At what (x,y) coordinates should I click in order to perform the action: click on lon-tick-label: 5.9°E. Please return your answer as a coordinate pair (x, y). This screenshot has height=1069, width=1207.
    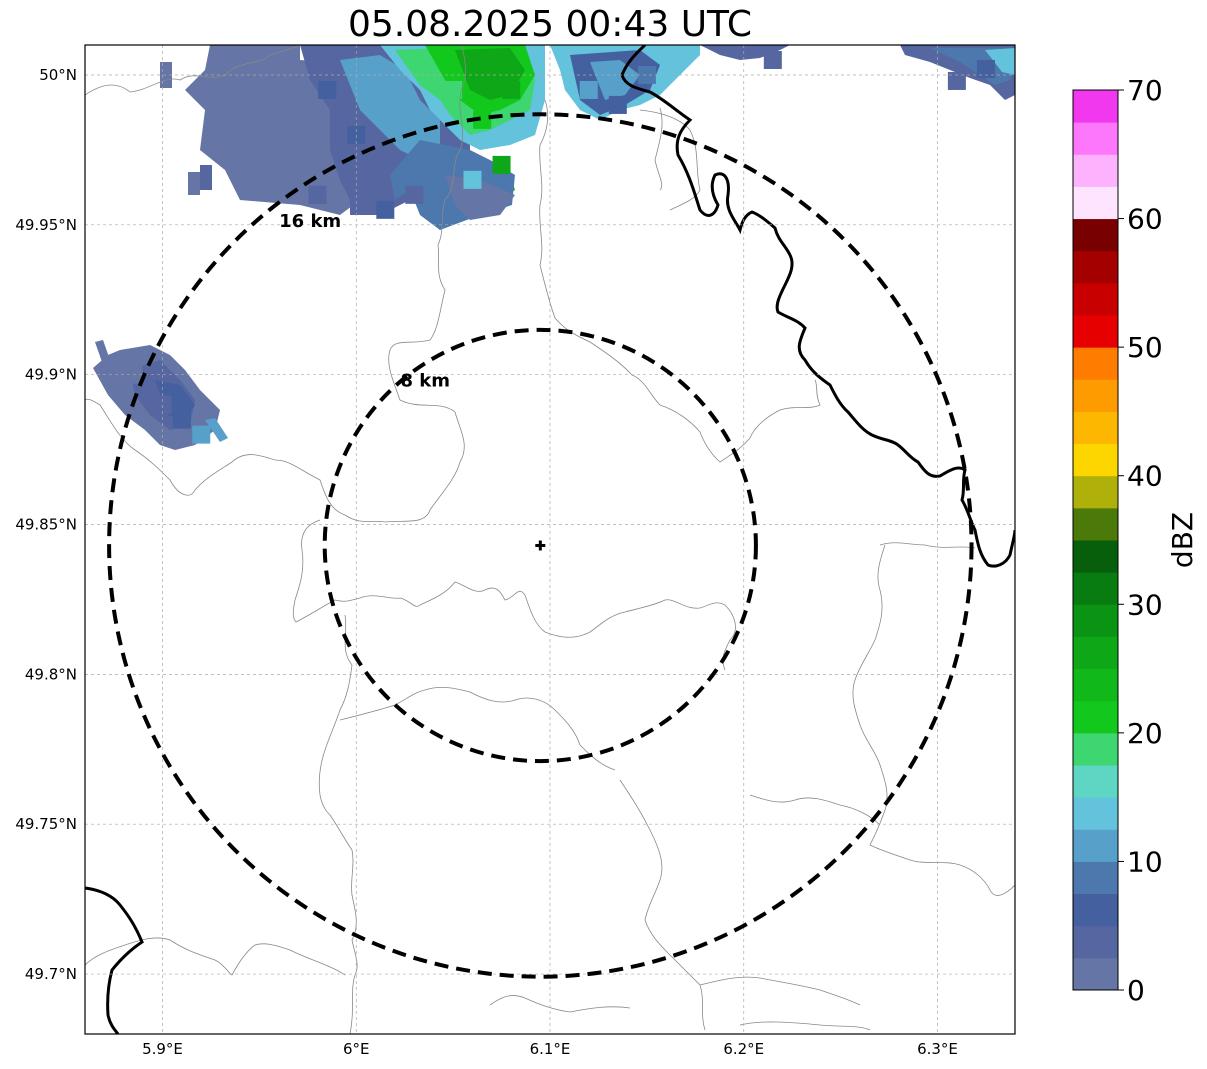
    Looking at the image, I should click on (162, 1049).